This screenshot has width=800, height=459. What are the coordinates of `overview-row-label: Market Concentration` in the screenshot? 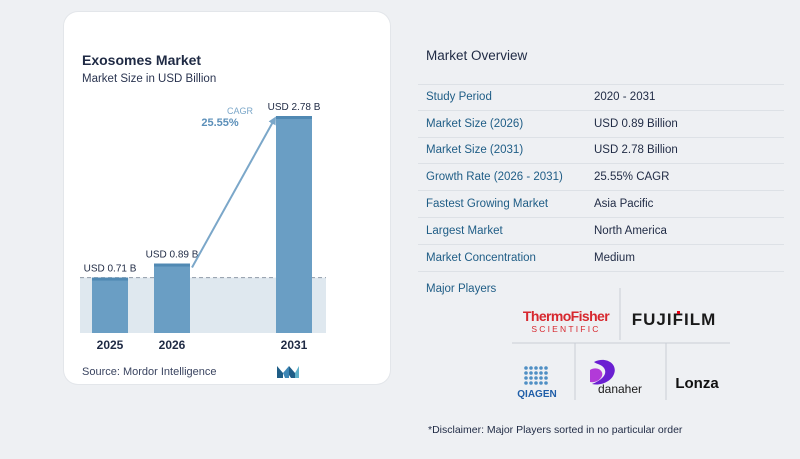 It's located at (481, 257).